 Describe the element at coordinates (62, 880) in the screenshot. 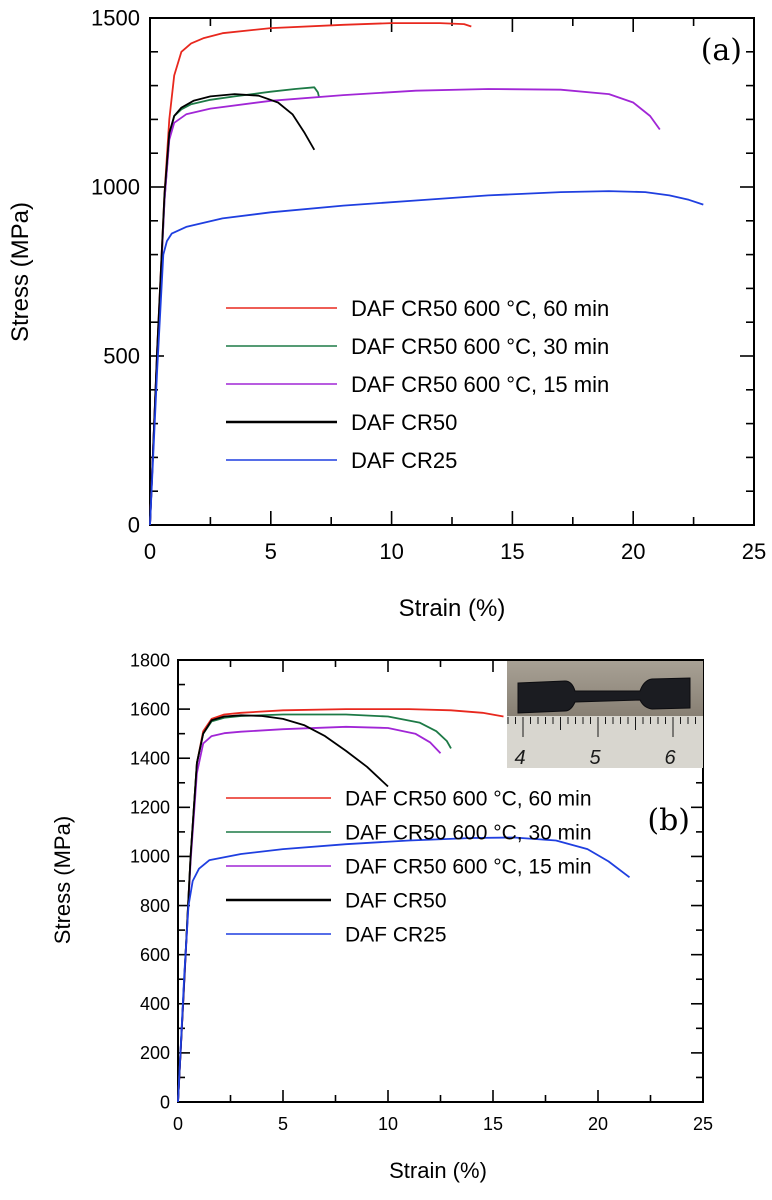

I see `y-axis-title-b: Stress (MPa)` at that location.